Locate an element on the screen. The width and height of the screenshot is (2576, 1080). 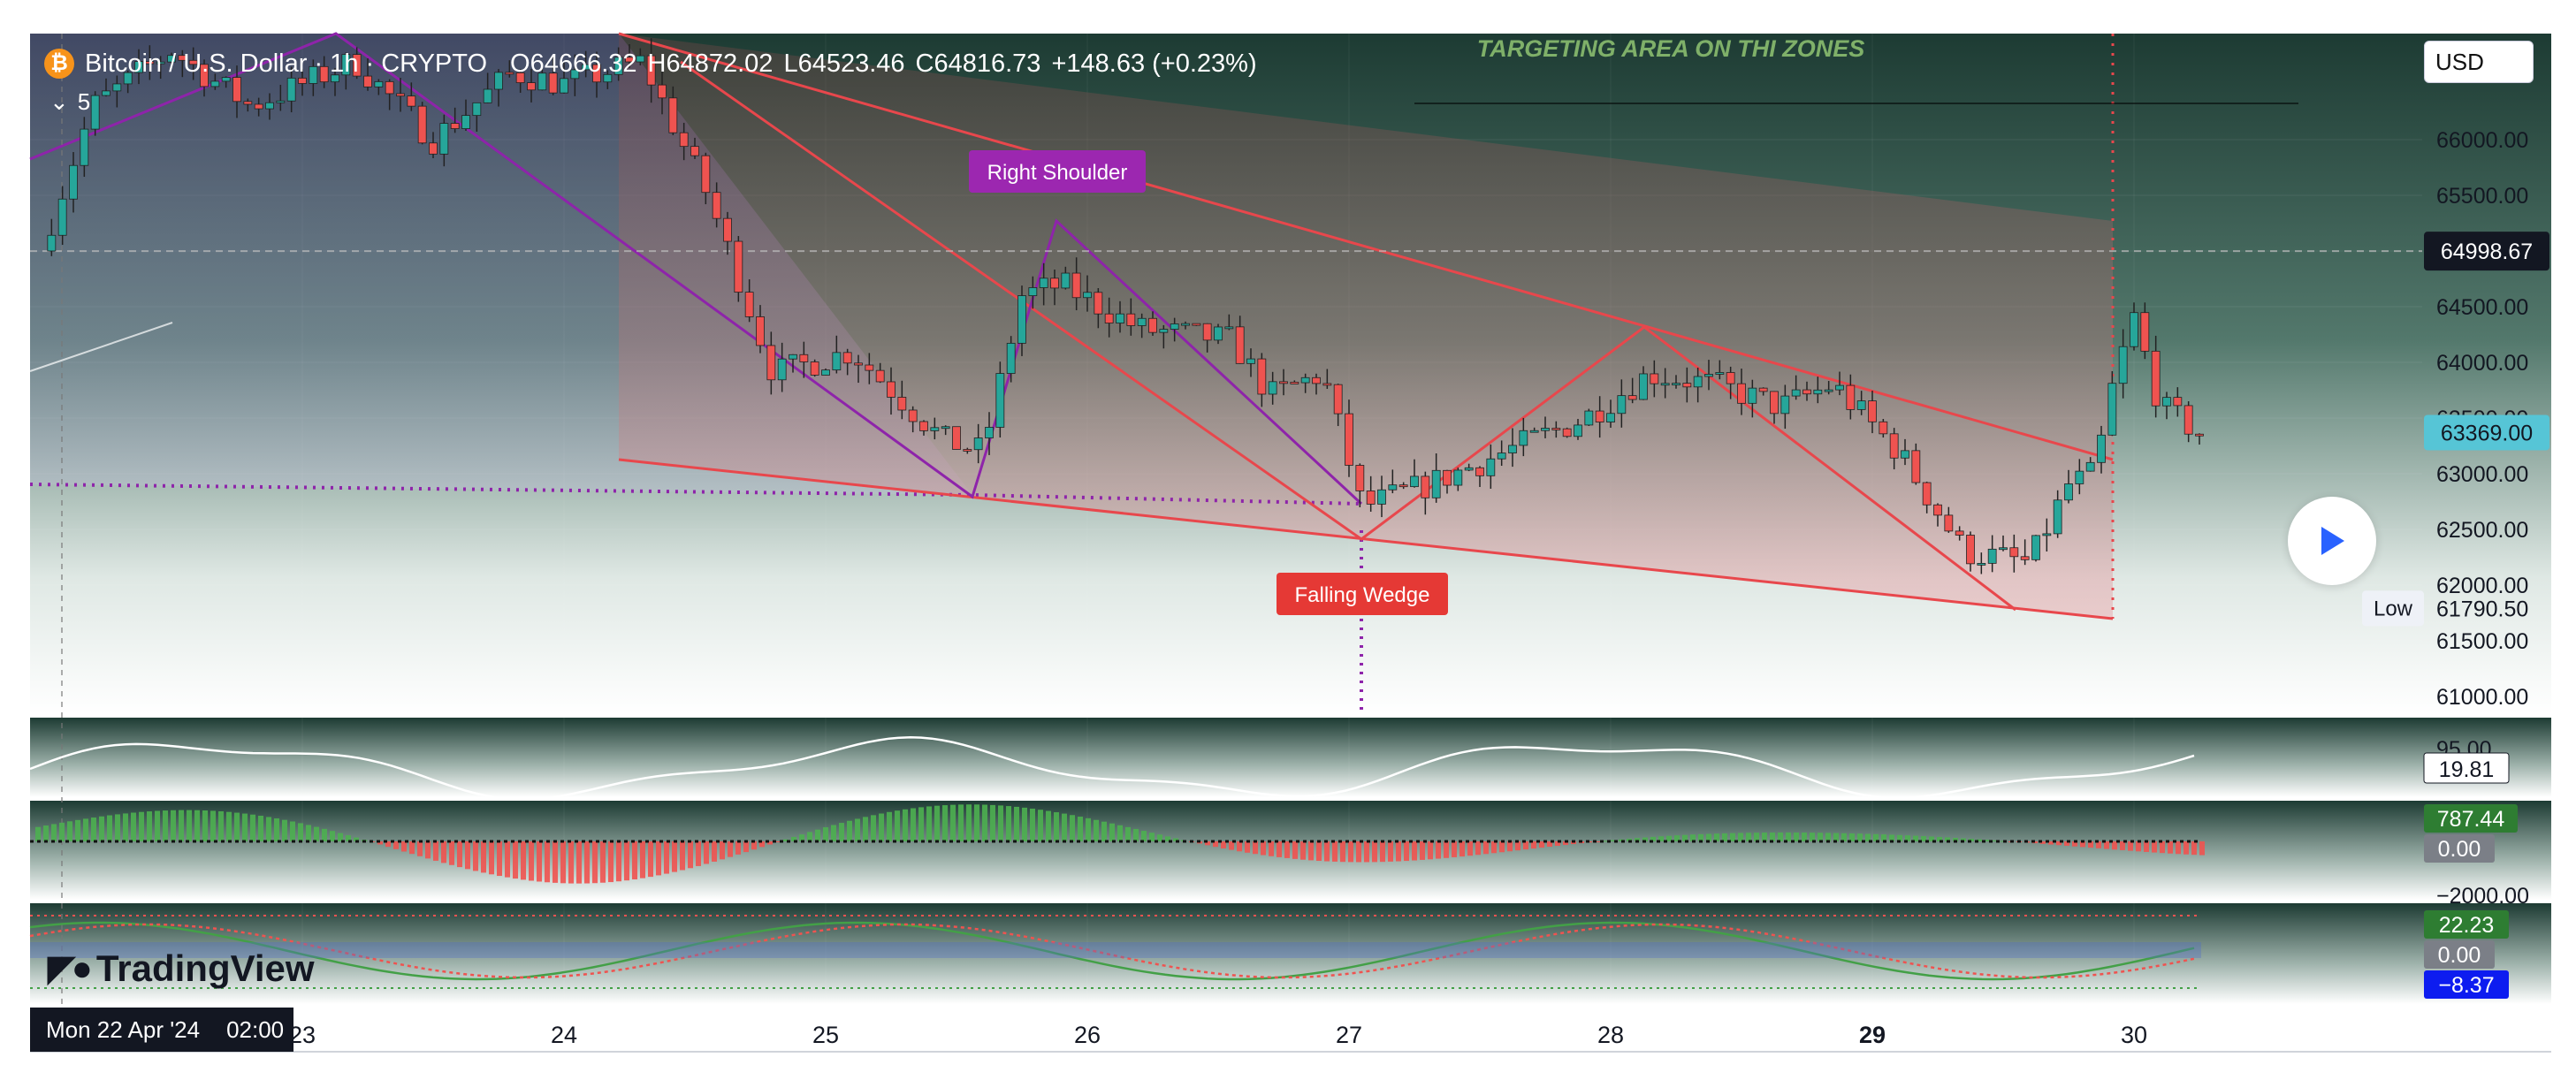
x-tick-label: 27 is located at coordinates (1349, 1035).